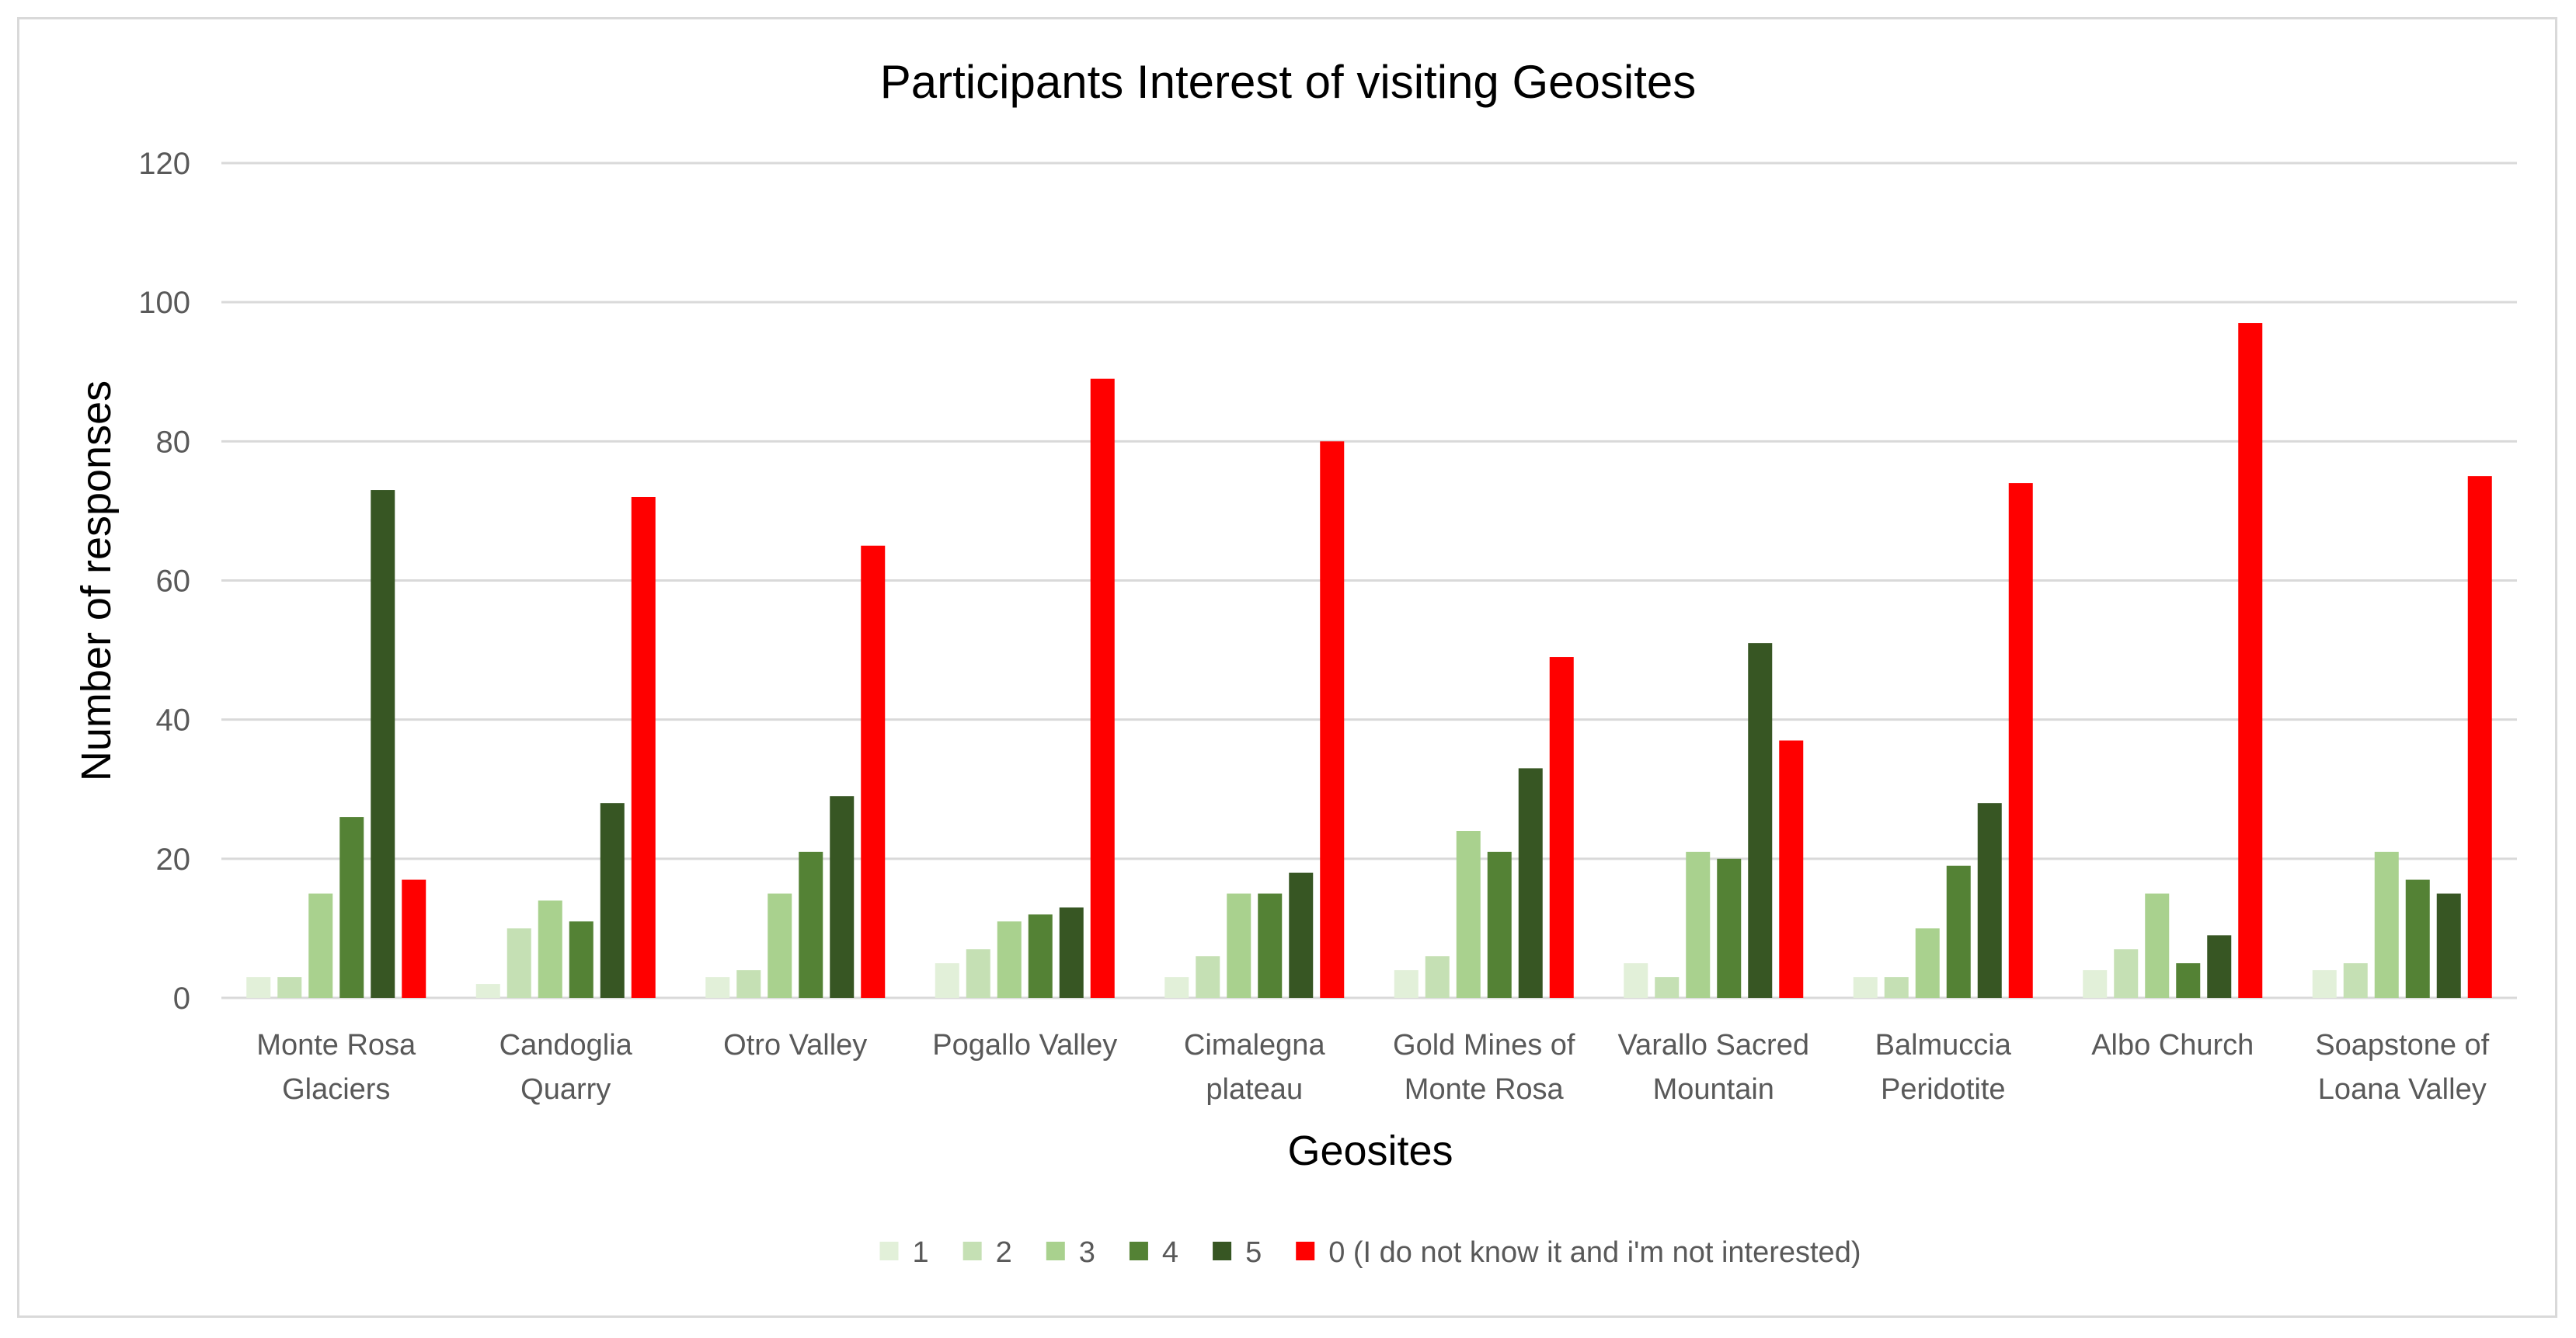  What do you see at coordinates (174, 582) in the screenshot?
I see `y-tick-label: 60` at bounding box center [174, 582].